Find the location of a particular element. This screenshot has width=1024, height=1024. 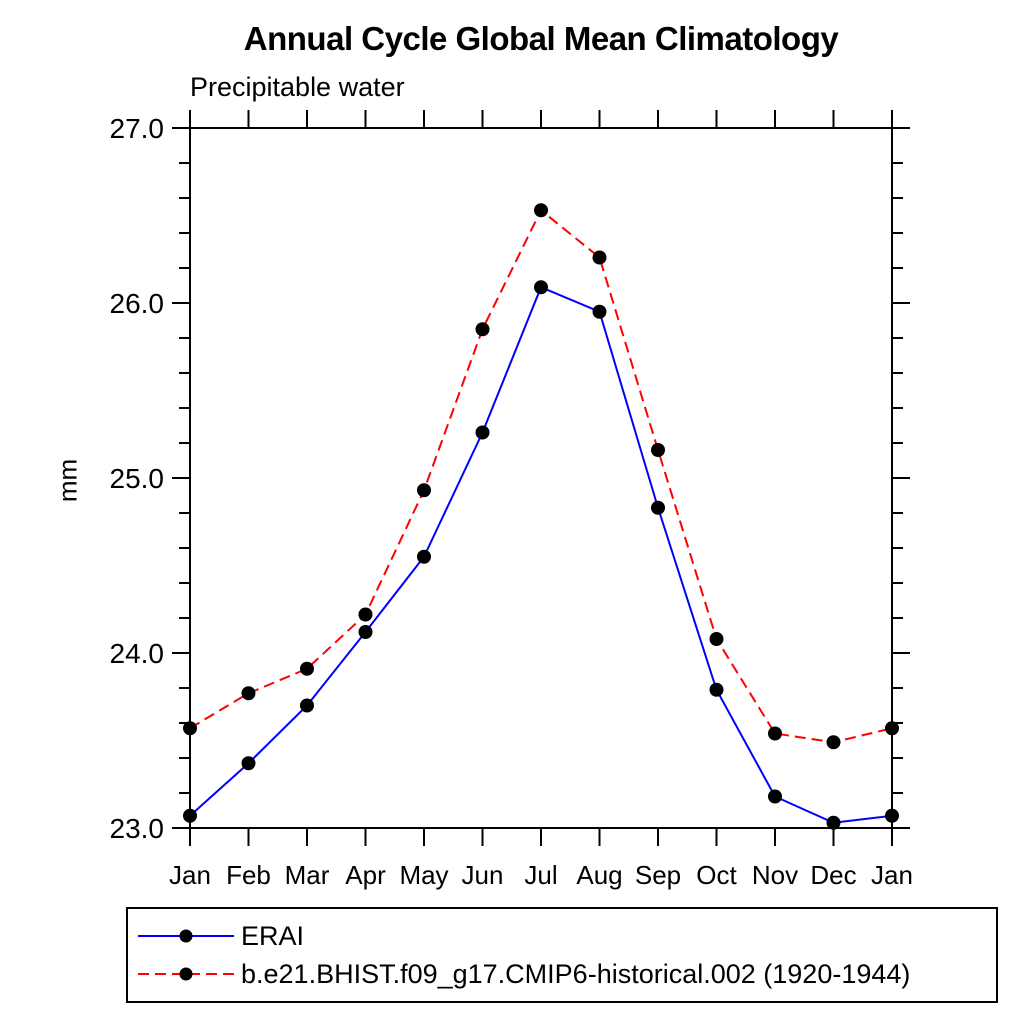

x-tick-label: Sep is located at coordinates (658, 875).